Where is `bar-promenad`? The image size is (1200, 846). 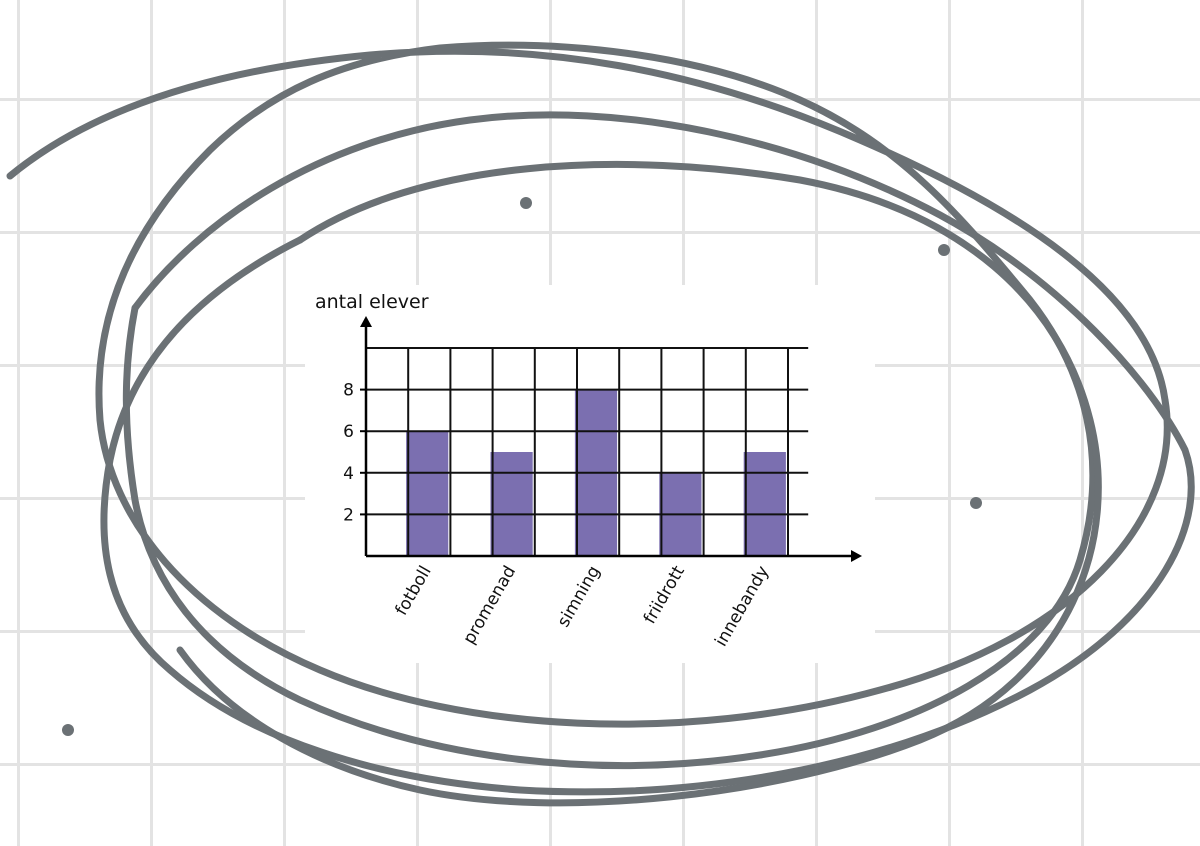
bar-promenad is located at coordinates (511, 504).